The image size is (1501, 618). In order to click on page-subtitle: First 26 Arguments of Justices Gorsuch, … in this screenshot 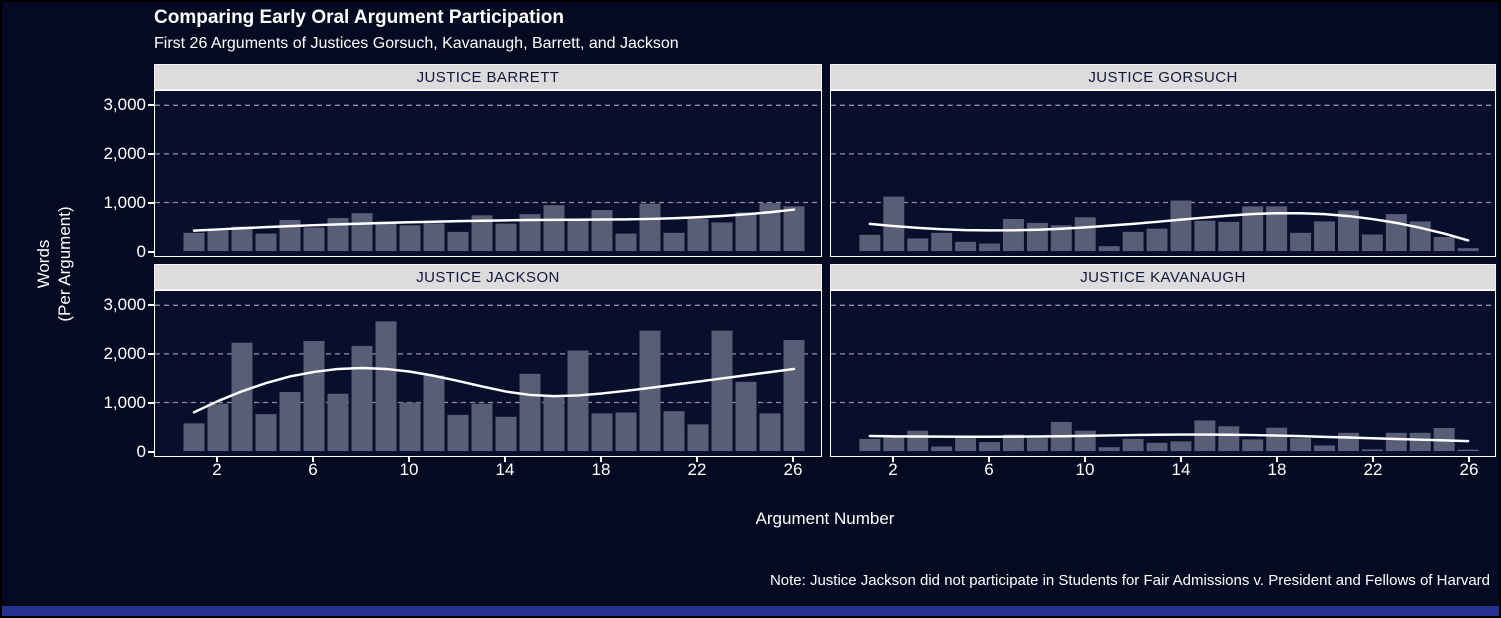, I will do `click(416, 43)`.